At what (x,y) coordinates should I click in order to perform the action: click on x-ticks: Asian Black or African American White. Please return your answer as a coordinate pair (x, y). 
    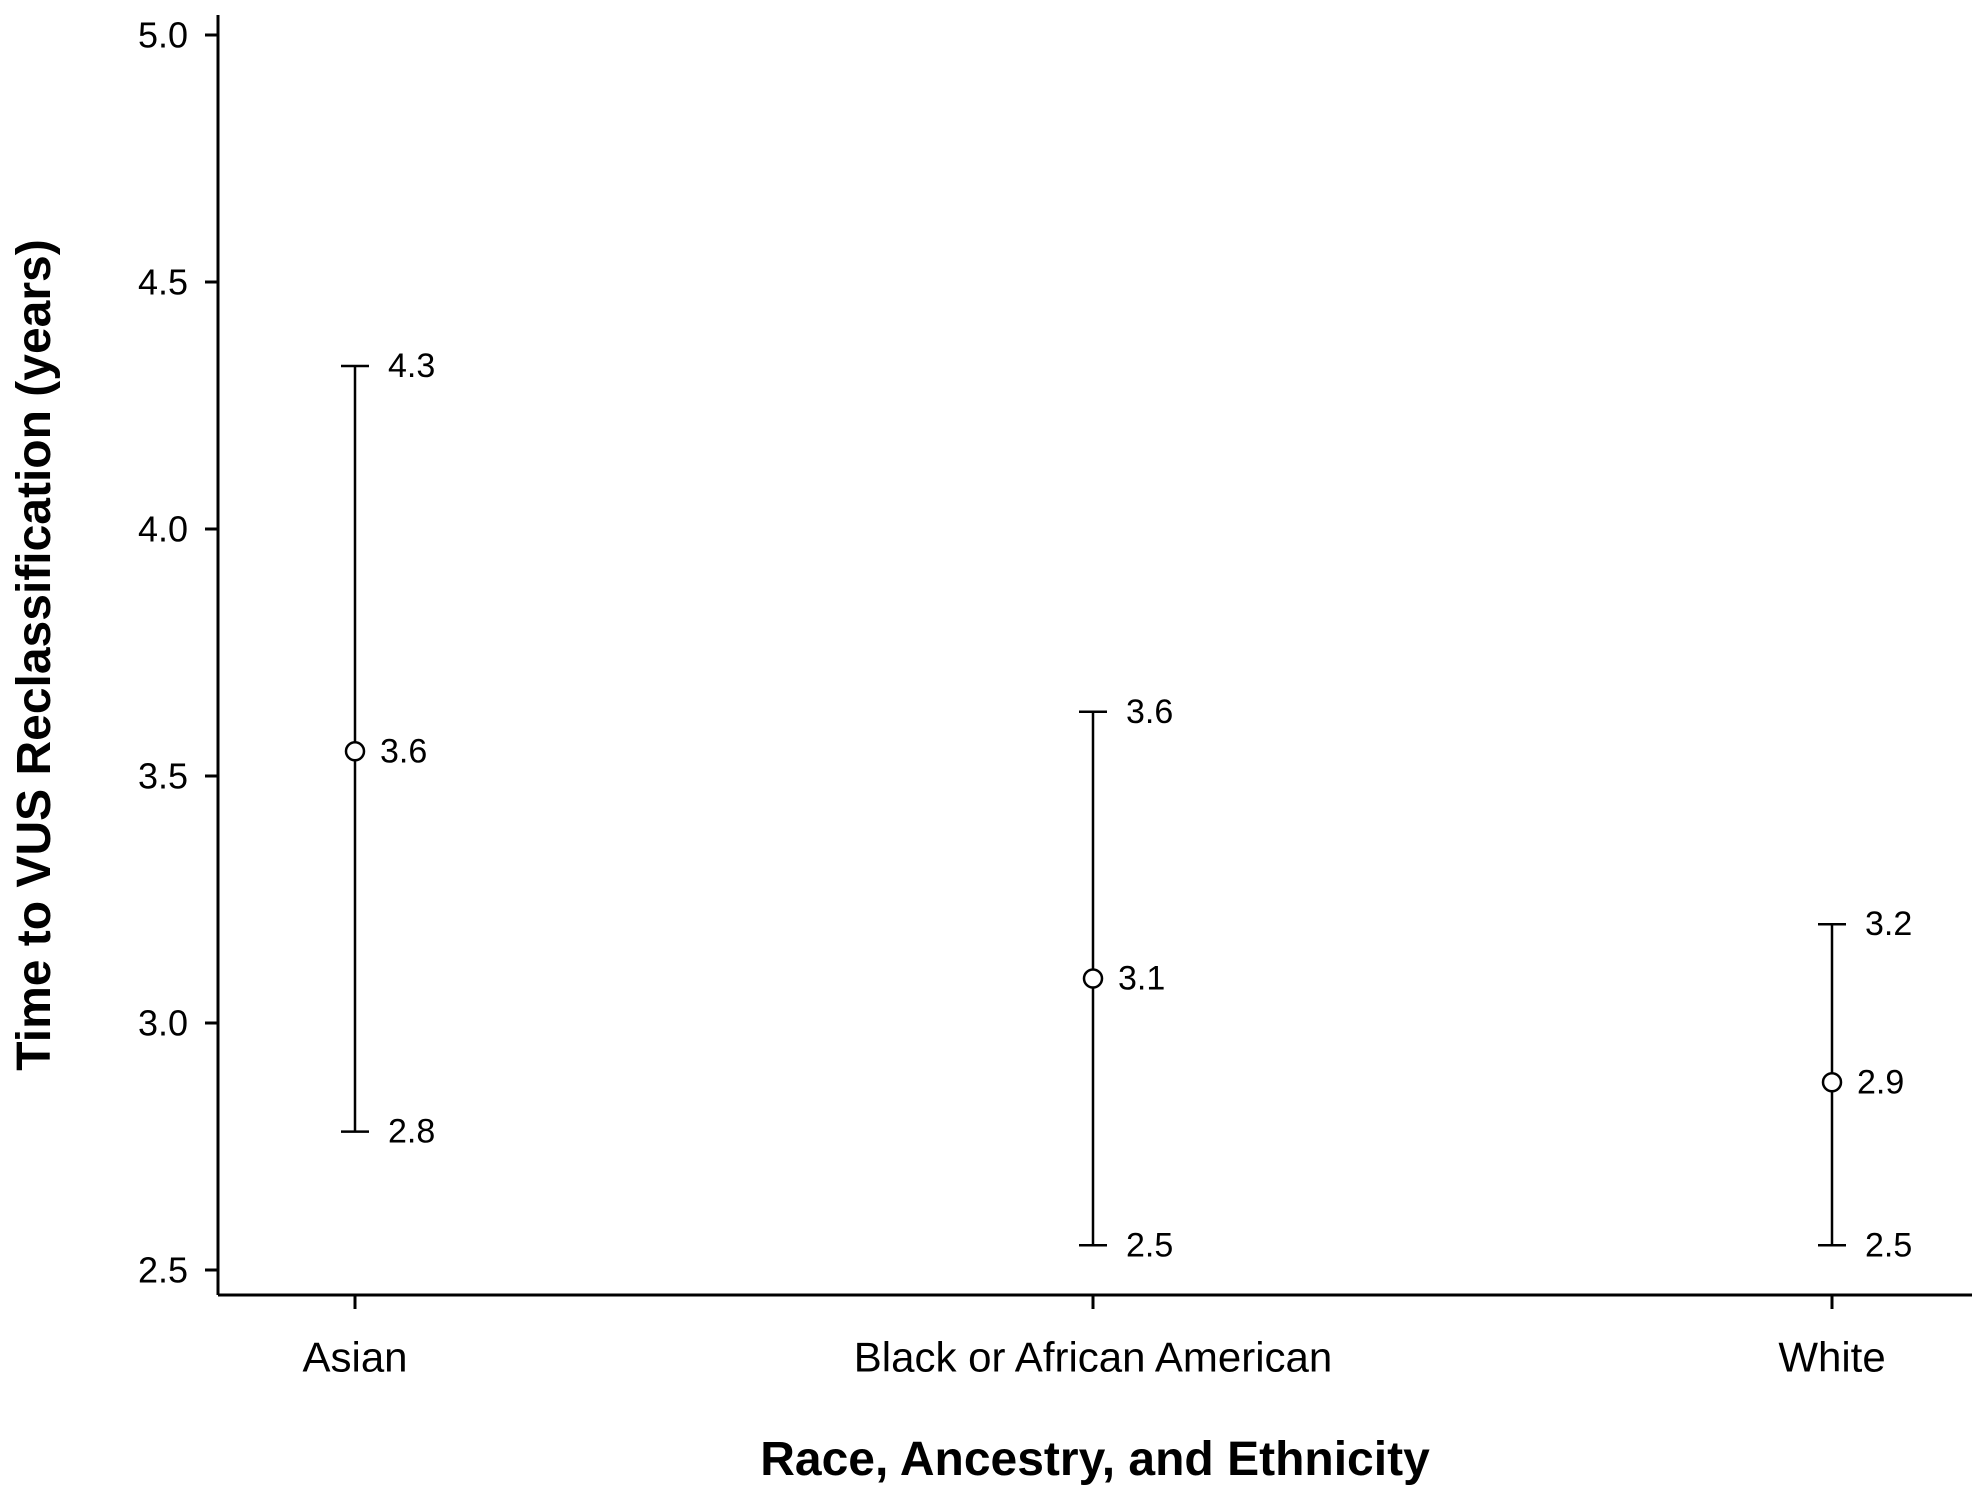
    Looking at the image, I should click on (1094, 1338).